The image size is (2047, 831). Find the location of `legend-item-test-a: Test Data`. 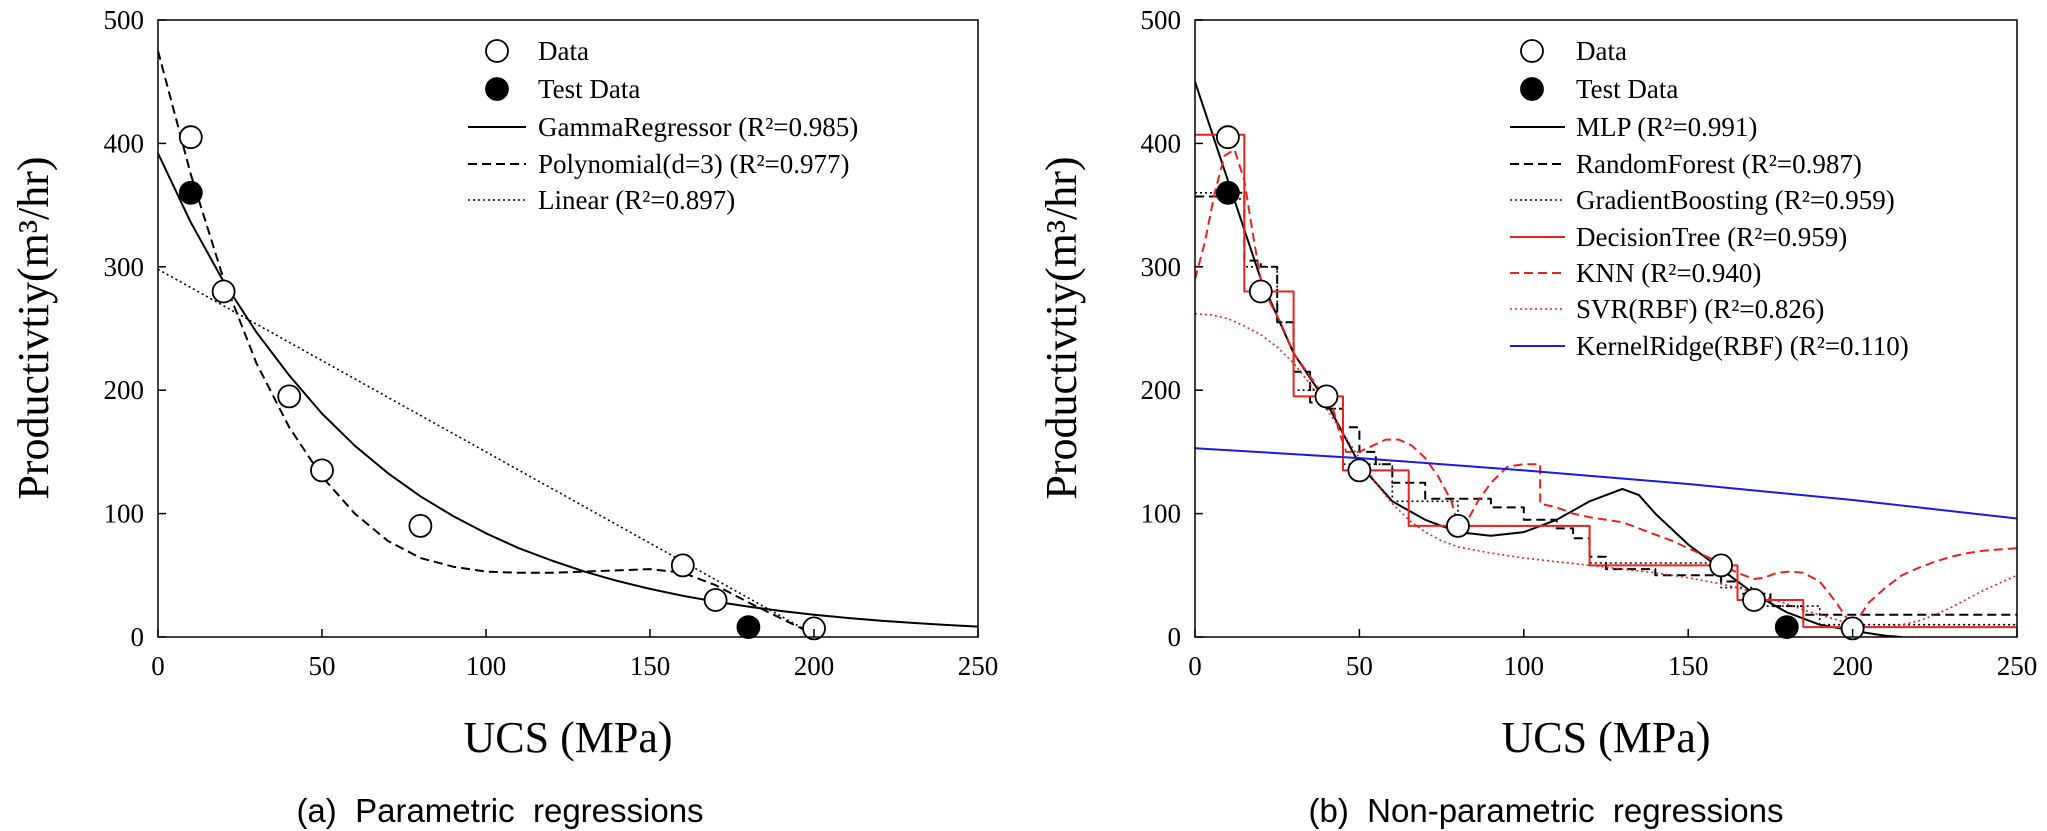

legend-item-test-a: Test Data is located at coordinates (562, 89).